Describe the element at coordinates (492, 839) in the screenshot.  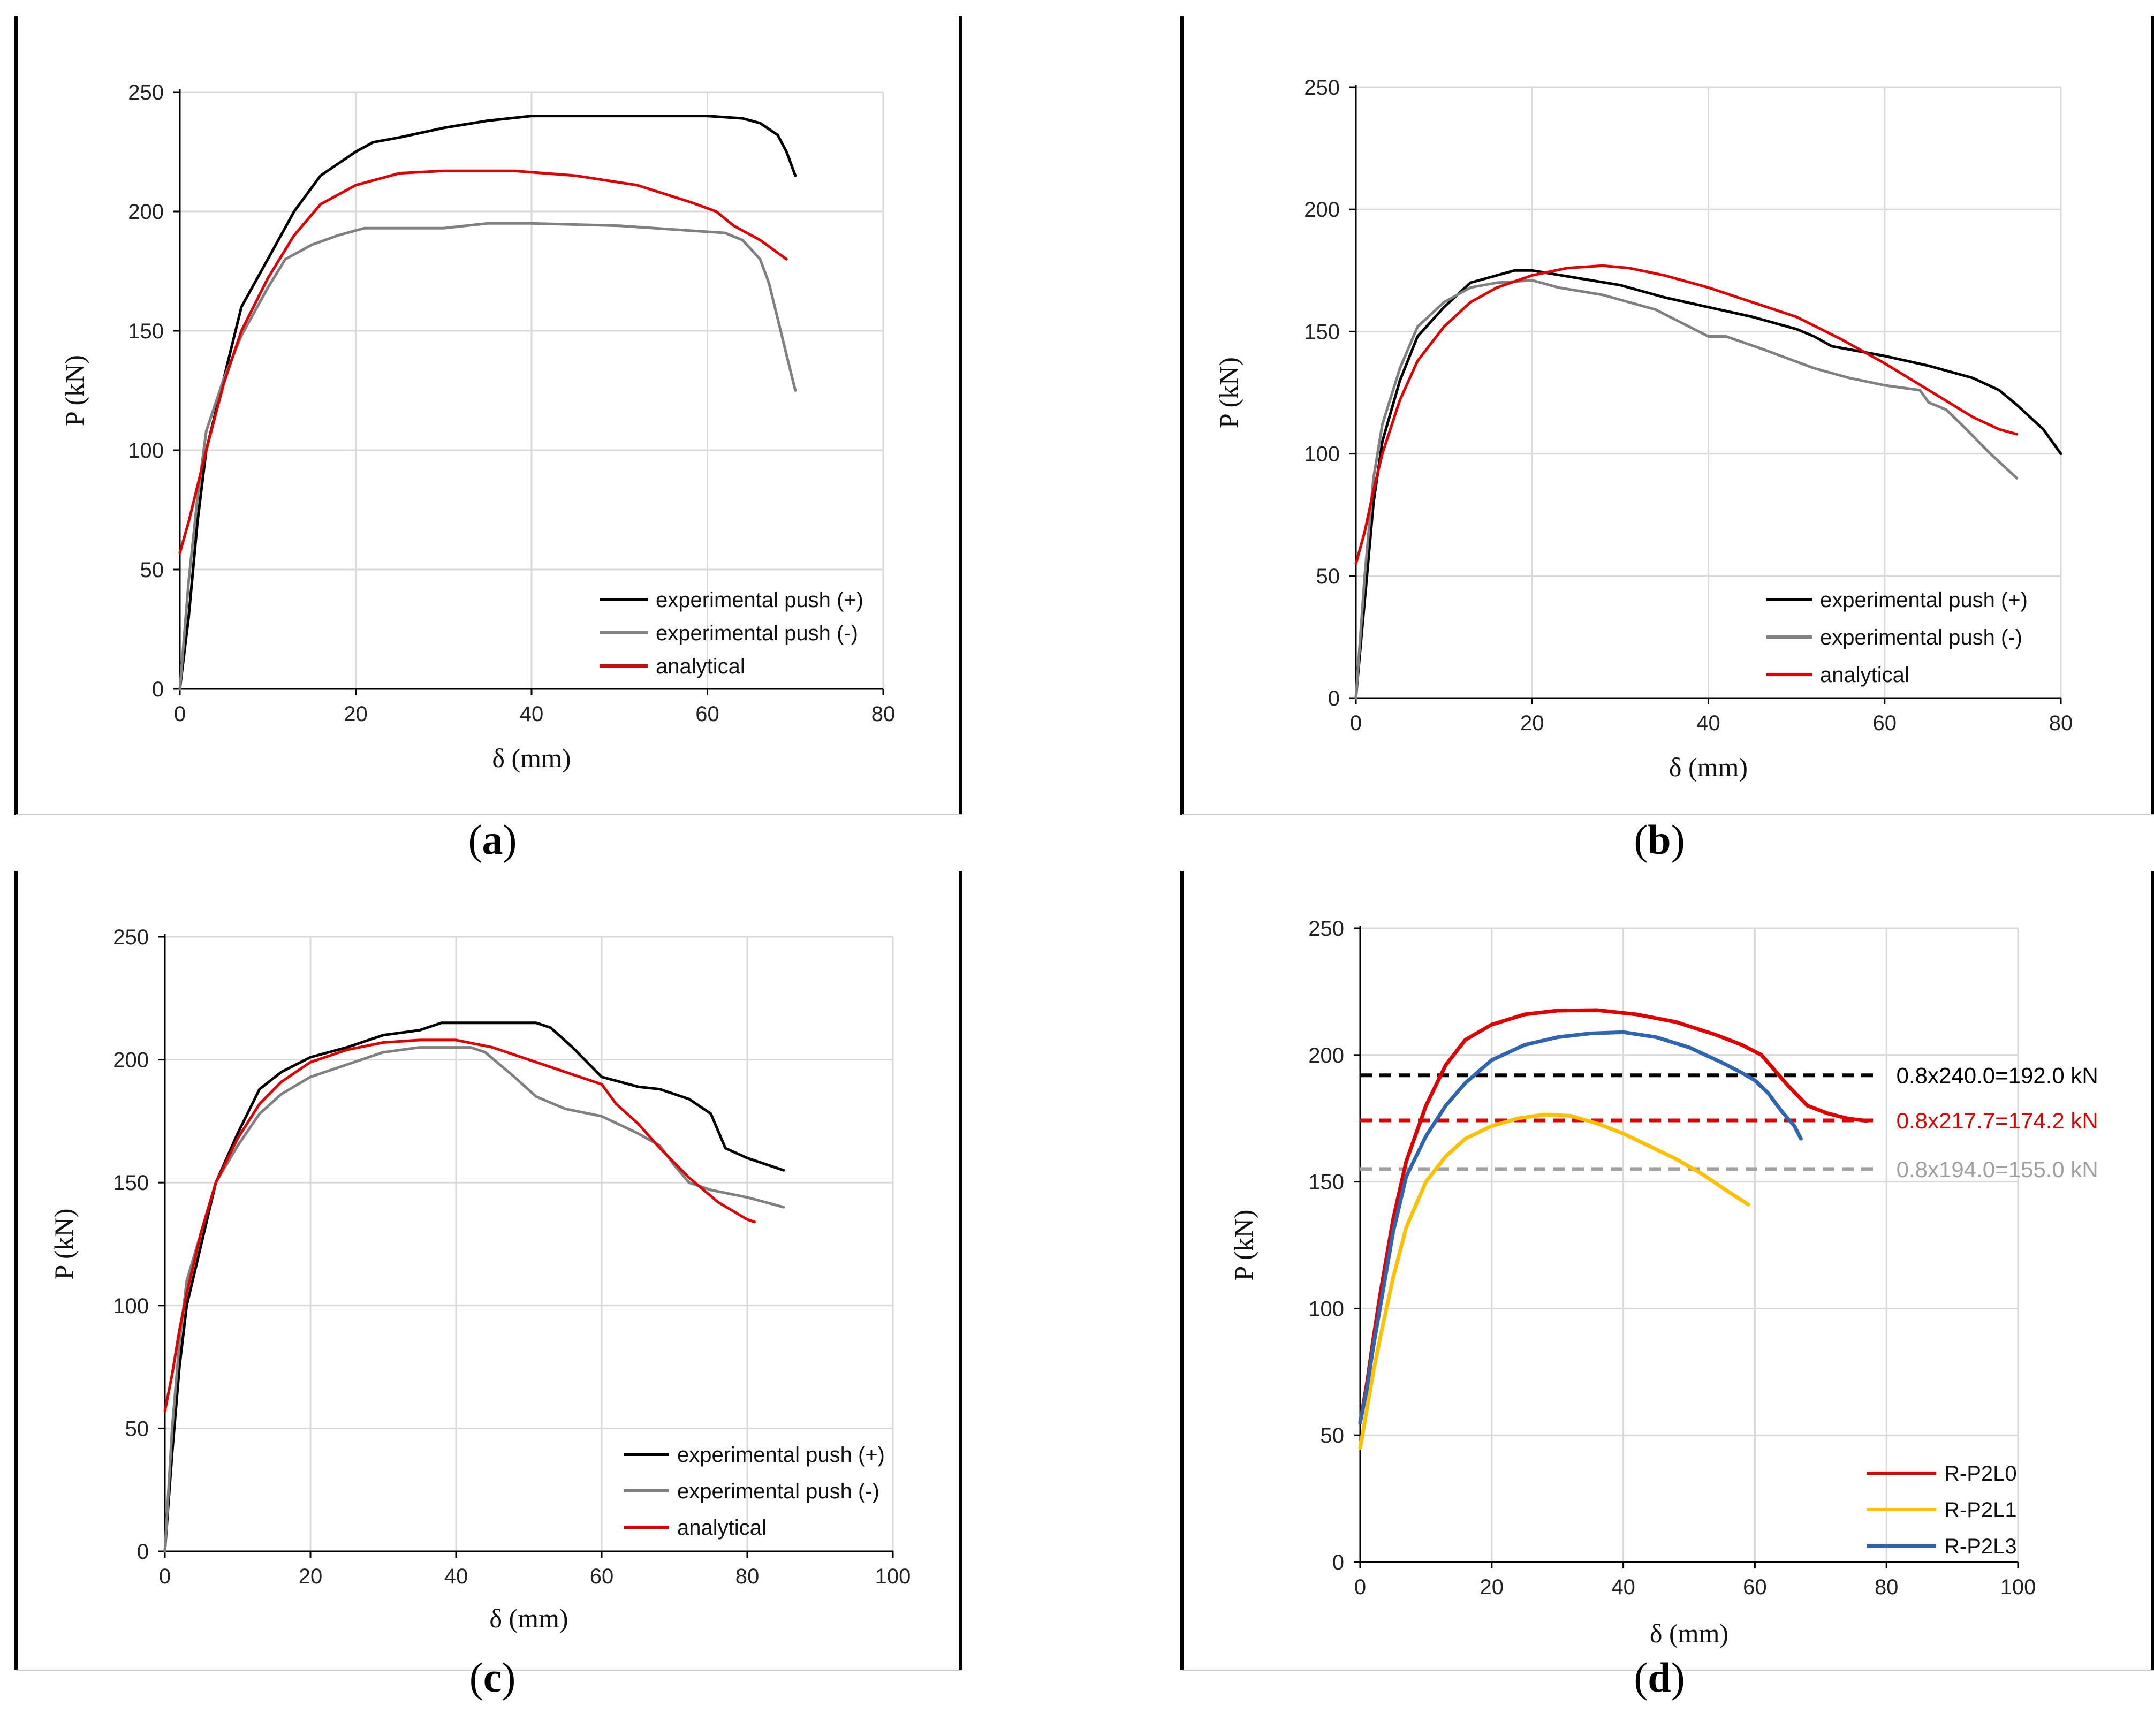
I see `panel-label: (a)` at that location.